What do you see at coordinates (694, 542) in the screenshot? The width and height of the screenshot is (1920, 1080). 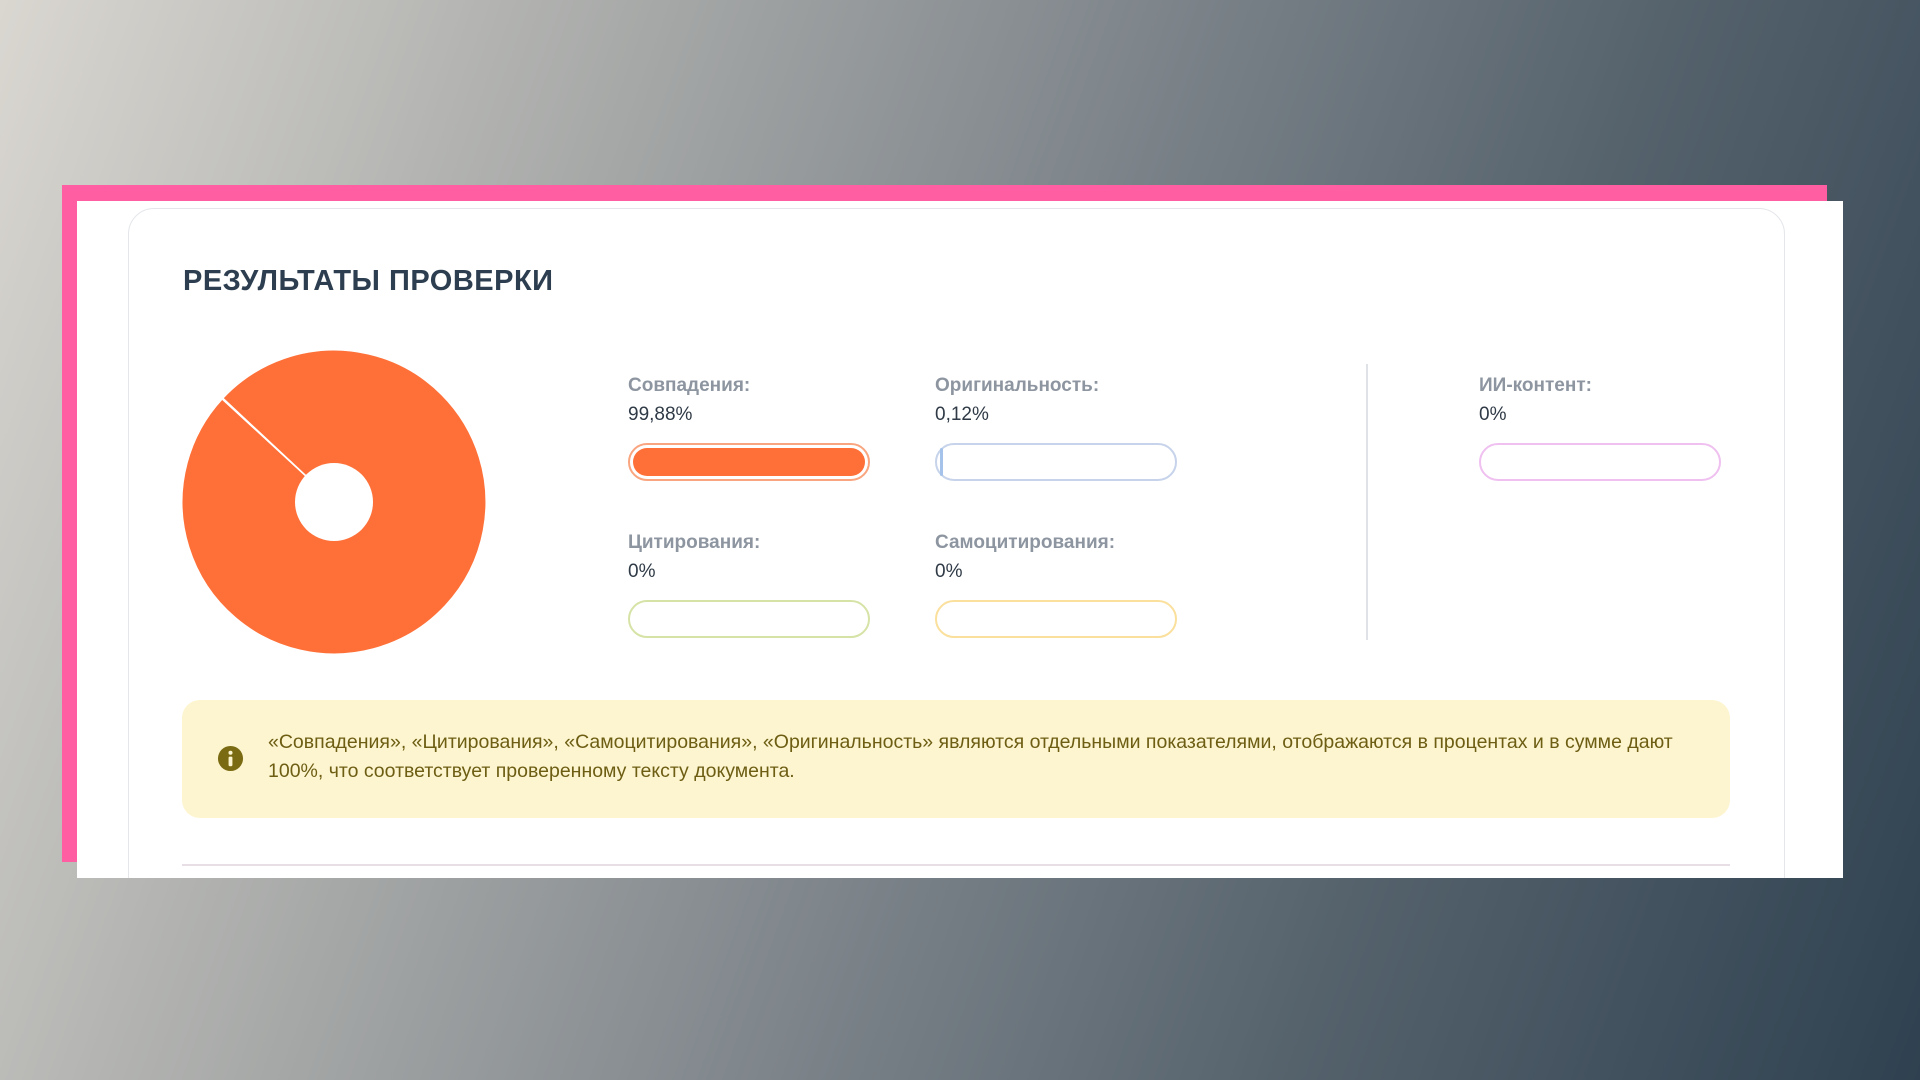 I see `citations-label: Цитирования:` at bounding box center [694, 542].